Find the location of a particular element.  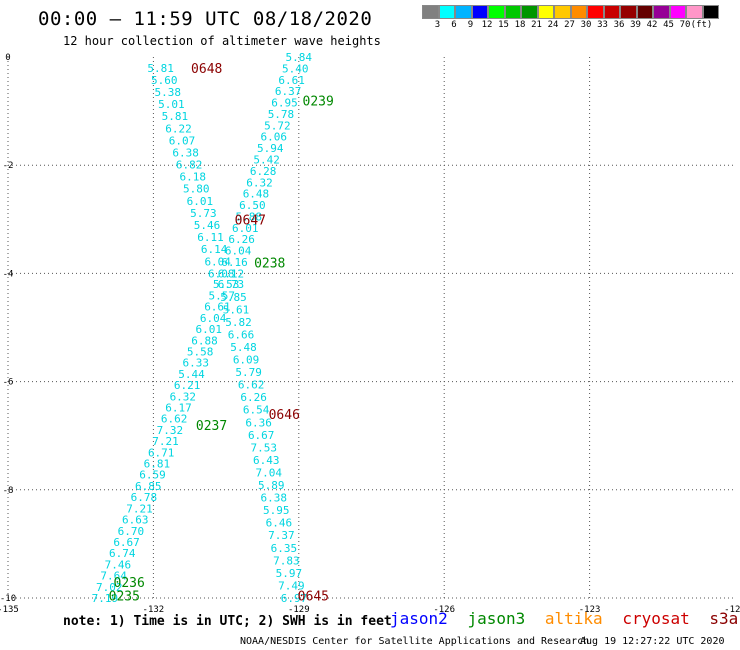

swh-value-label: 6.36 is located at coordinates (258, 422).